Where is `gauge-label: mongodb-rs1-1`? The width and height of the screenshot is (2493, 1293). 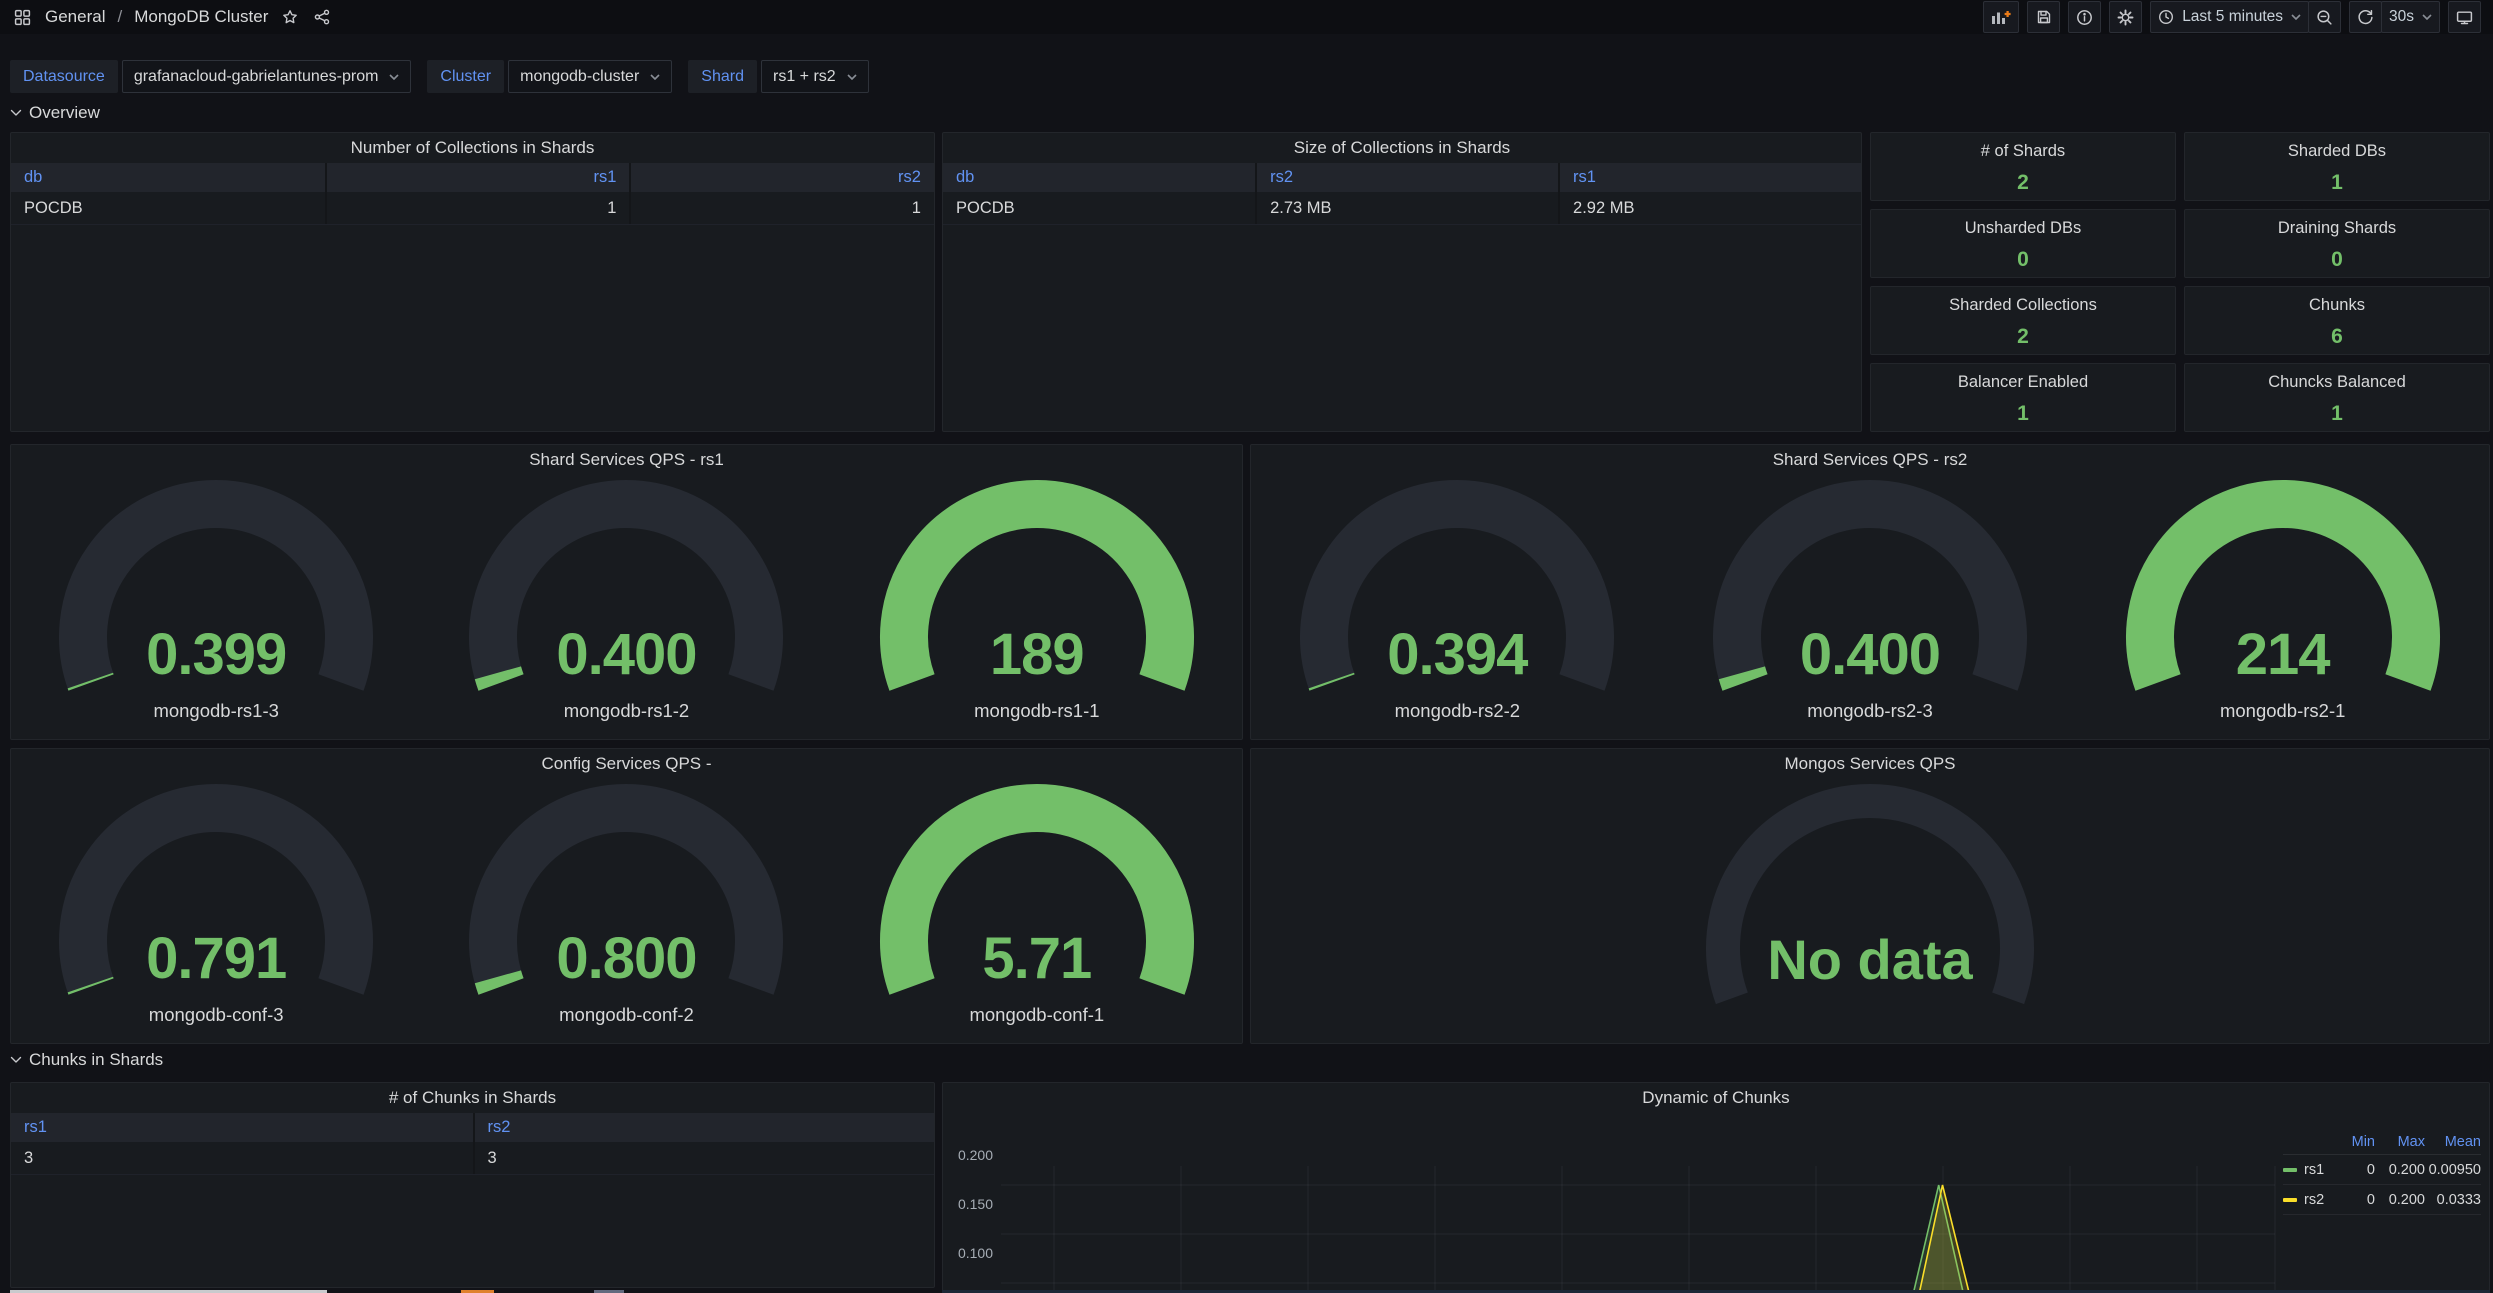 gauge-label: mongodb-rs1-1 is located at coordinates (1037, 710).